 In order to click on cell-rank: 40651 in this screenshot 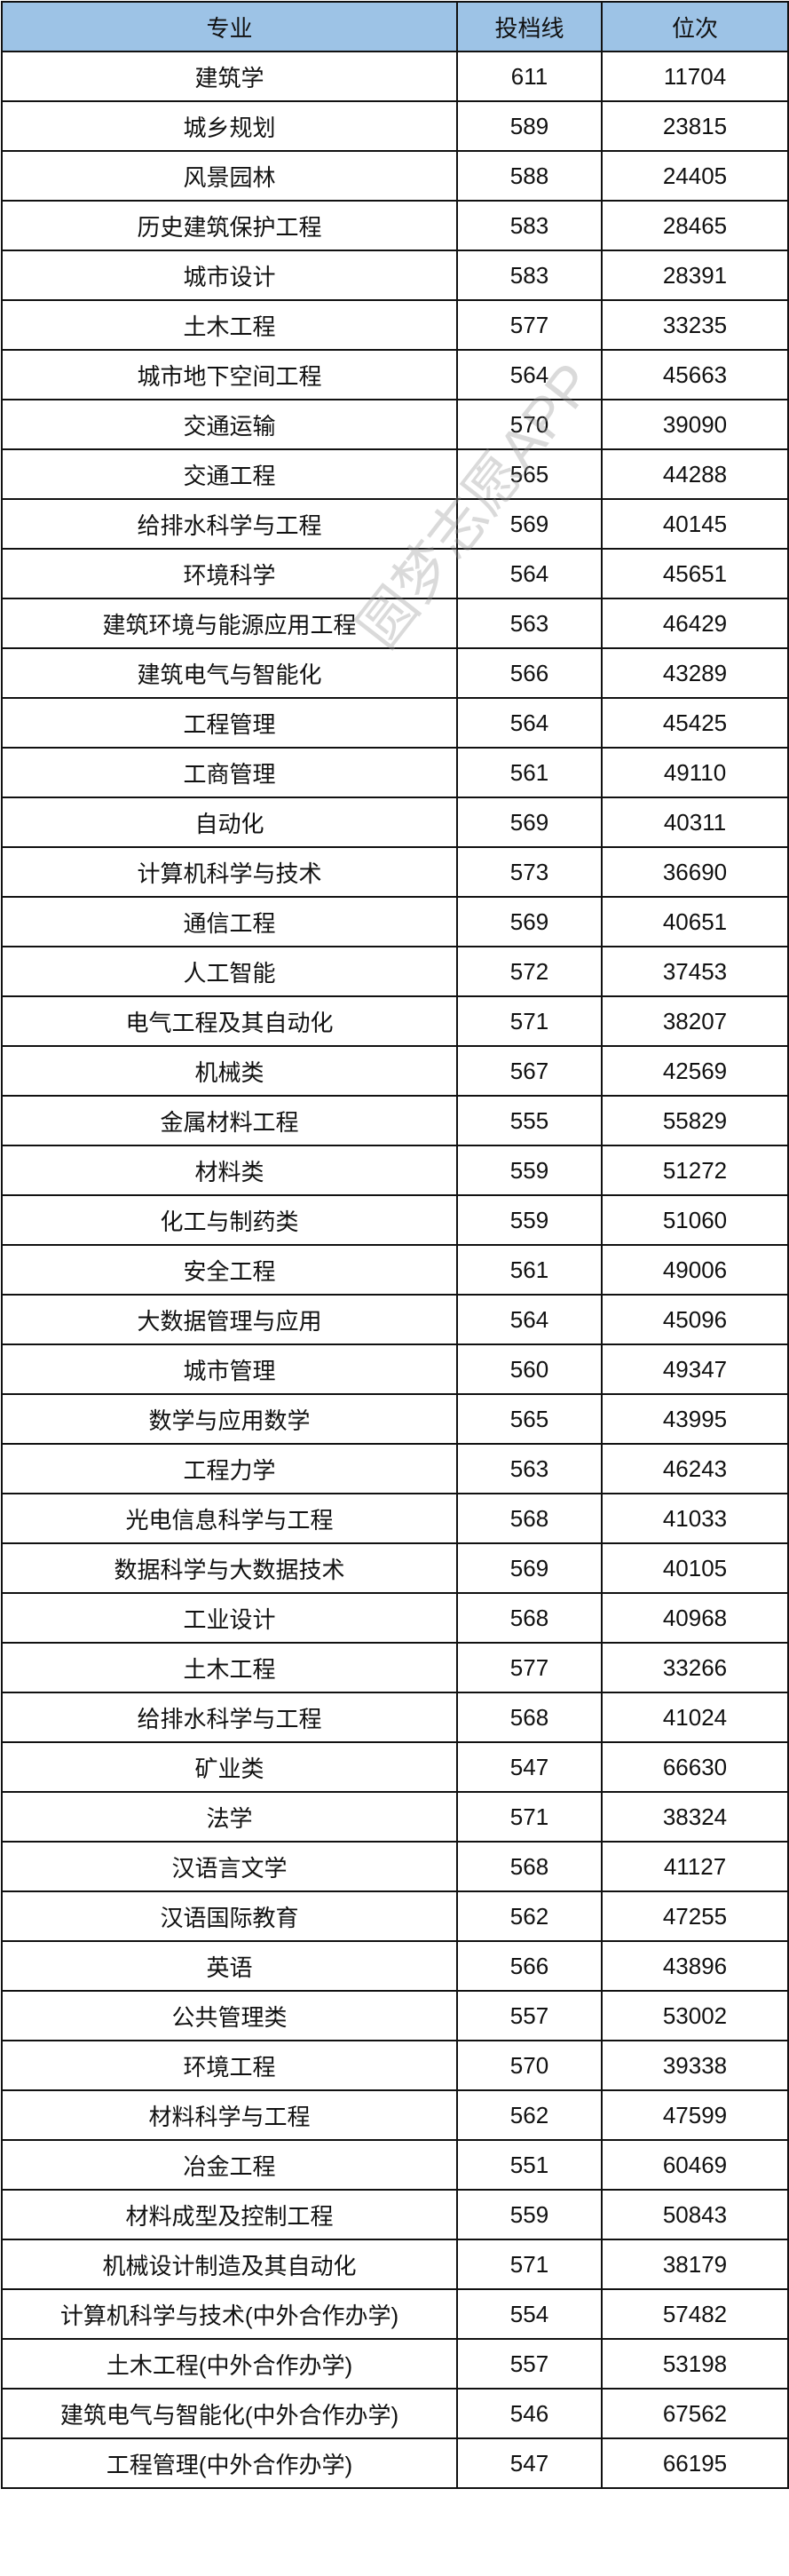, I will do `click(695, 922)`.